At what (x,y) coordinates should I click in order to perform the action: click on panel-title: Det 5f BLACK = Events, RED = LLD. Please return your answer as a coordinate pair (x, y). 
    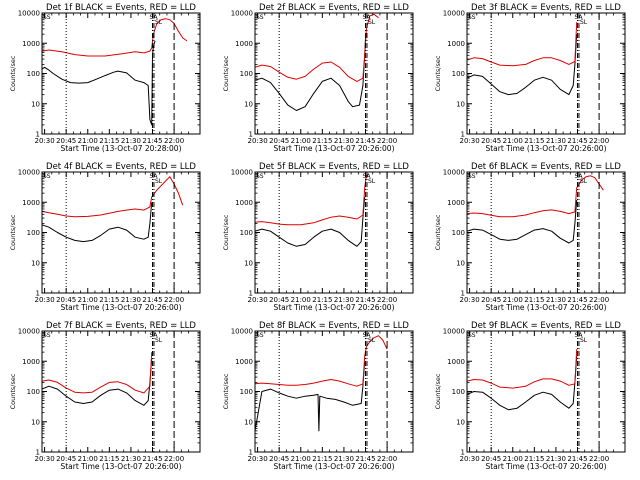
    Looking at the image, I should click on (334, 167).